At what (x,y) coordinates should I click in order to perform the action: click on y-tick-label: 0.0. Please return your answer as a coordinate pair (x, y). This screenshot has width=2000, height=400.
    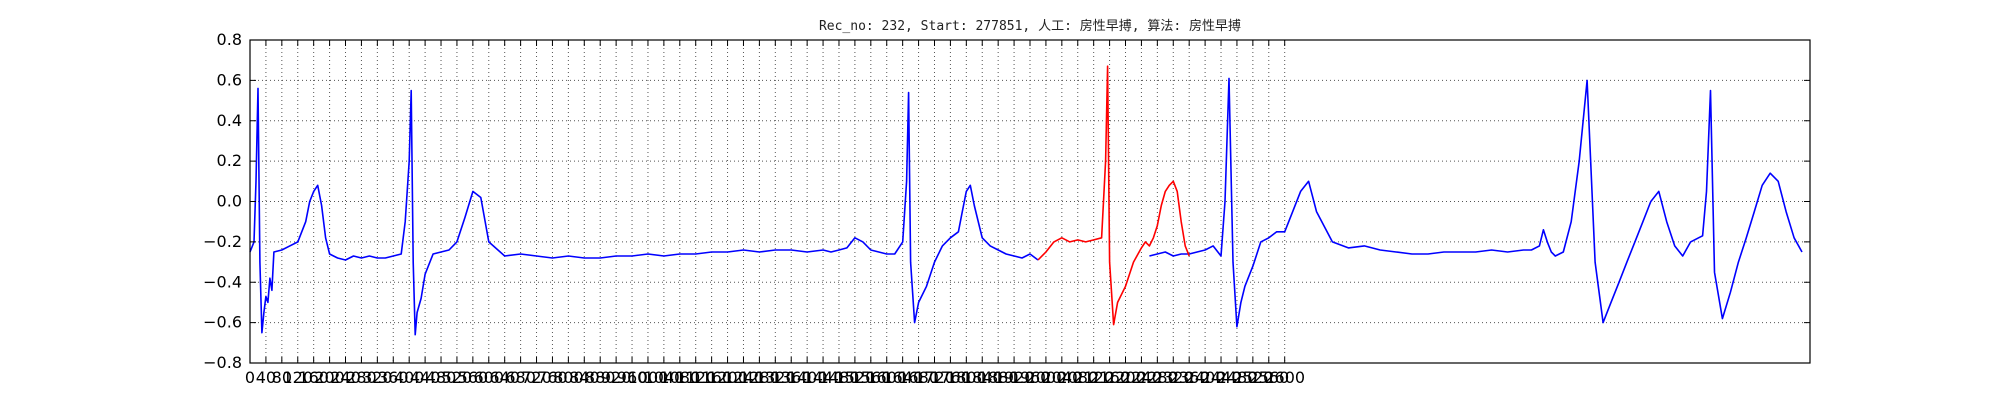
    Looking at the image, I should click on (229, 201).